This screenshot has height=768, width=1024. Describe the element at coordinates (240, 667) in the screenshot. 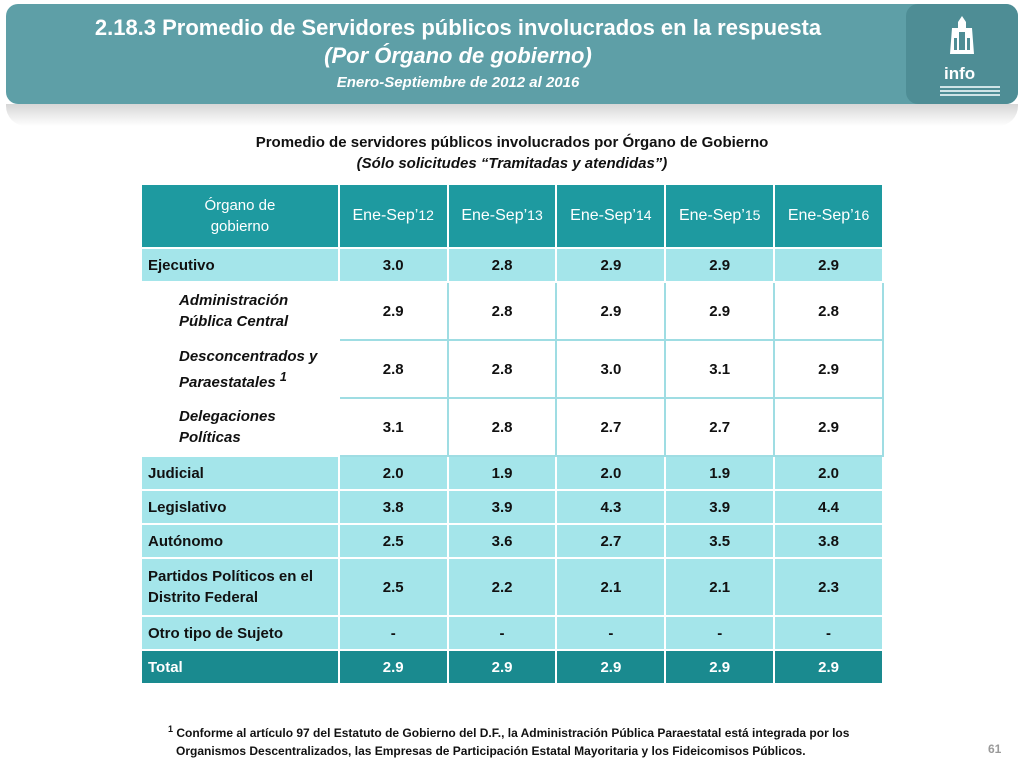

I see `total-label: Total` at that location.